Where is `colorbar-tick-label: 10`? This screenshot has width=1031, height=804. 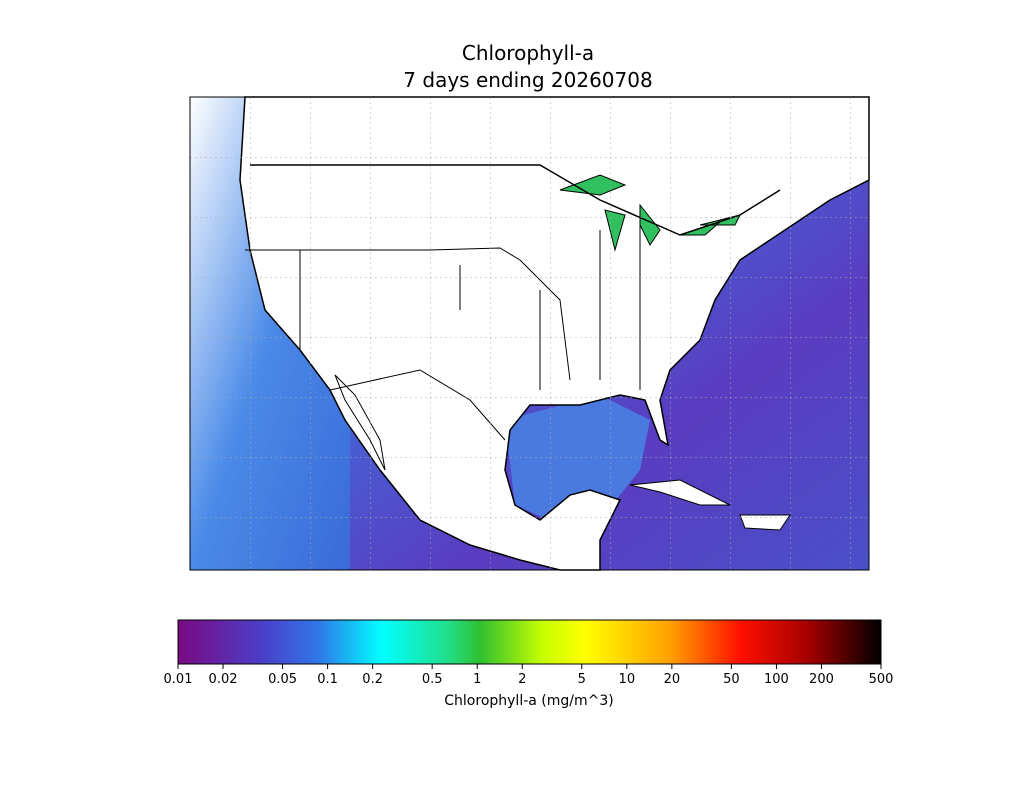
colorbar-tick-label: 10 is located at coordinates (627, 679).